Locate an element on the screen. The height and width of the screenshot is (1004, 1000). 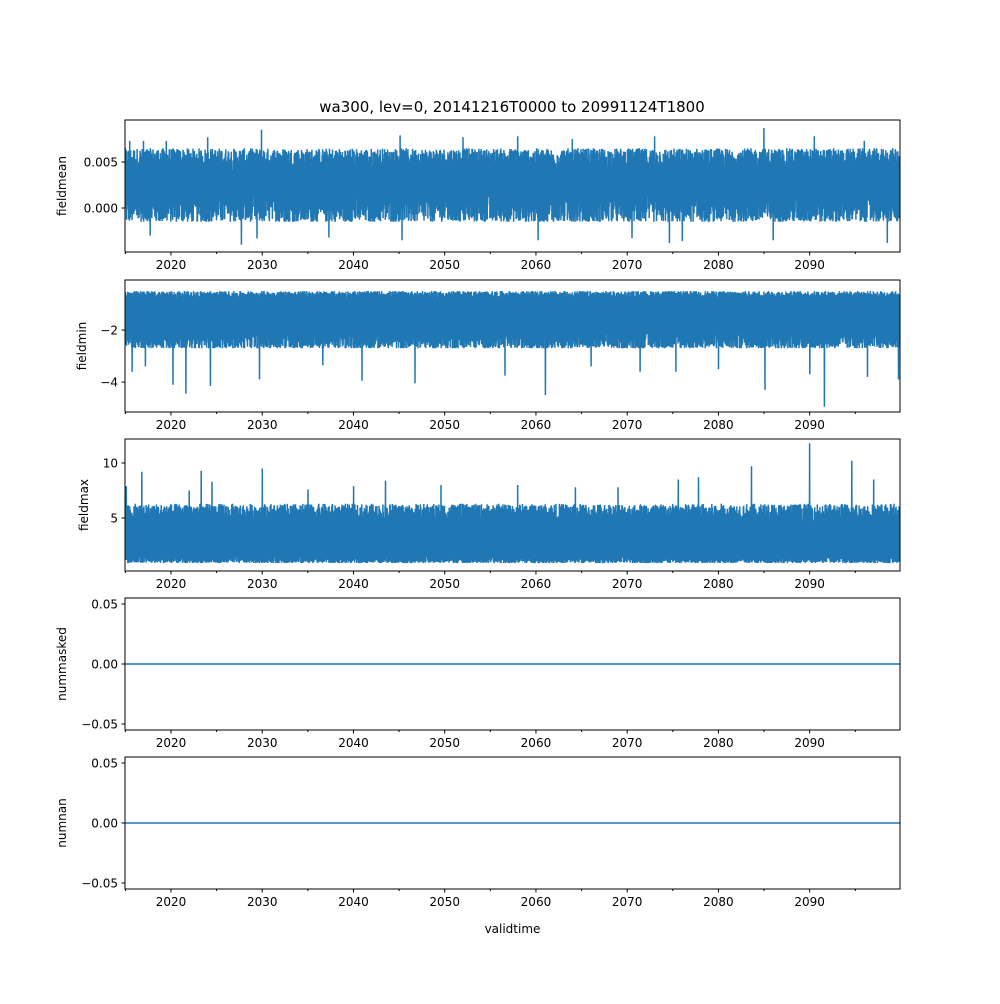
y-tick-label: 10 is located at coordinates (110, 463).